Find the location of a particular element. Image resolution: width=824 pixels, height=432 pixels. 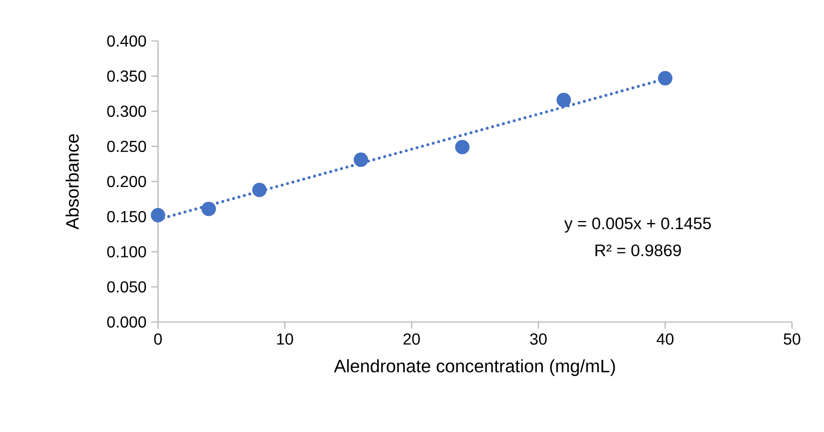

y-tick-label: 0.250 is located at coordinates (126, 146).